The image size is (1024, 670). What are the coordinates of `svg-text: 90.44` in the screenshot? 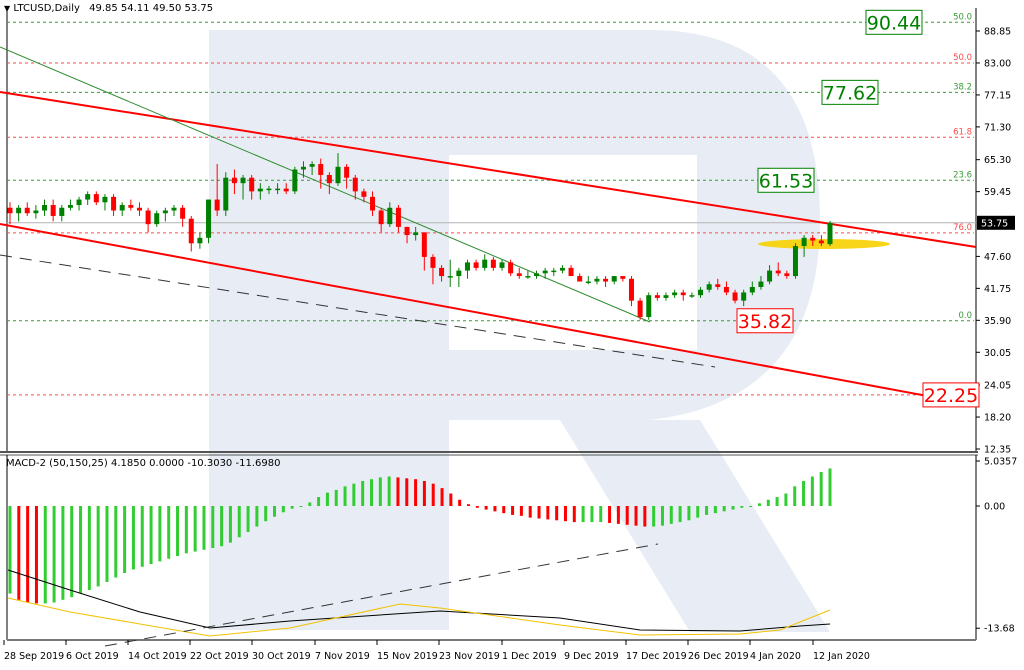 It's located at (894, 23).